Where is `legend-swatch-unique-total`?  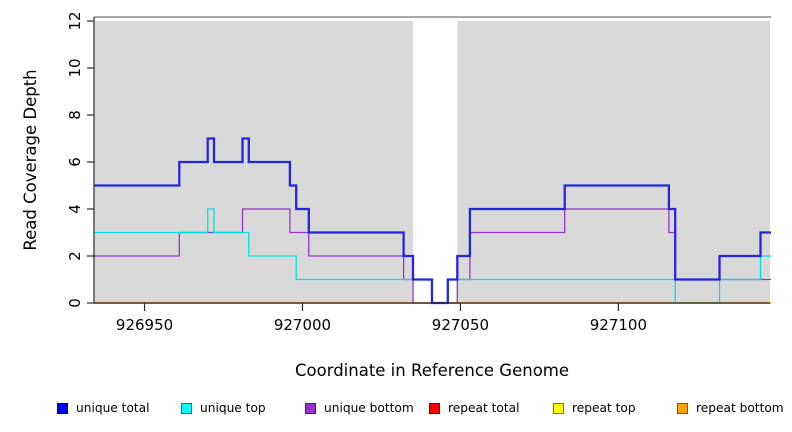
legend-swatch-unique-total is located at coordinates (62, 408).